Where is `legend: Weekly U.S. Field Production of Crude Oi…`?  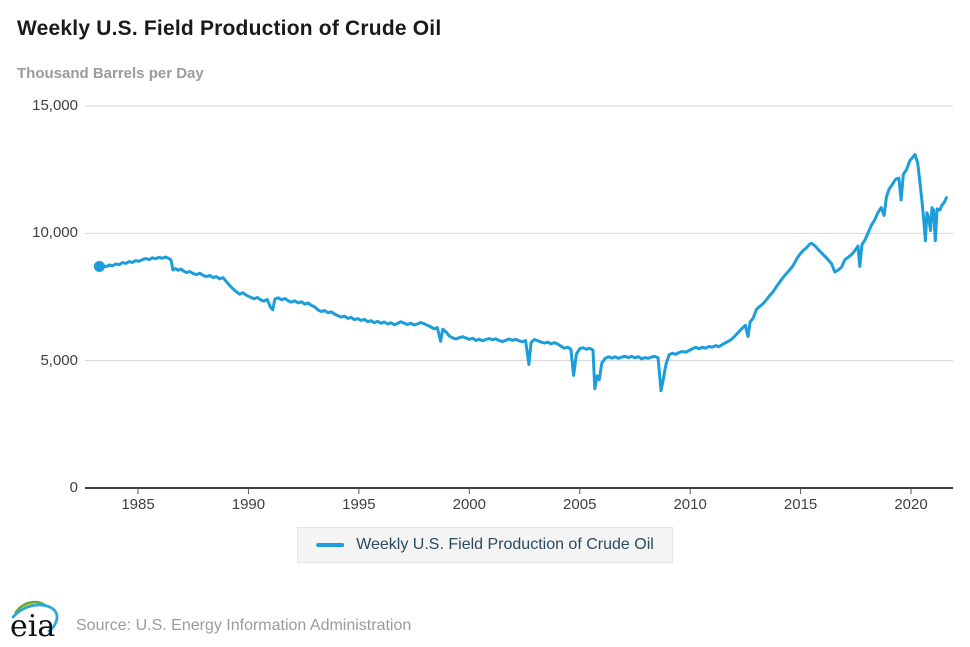
legend: Weekly U.S. Field Production of Crude Oi… is located at coordinates (485, 545).